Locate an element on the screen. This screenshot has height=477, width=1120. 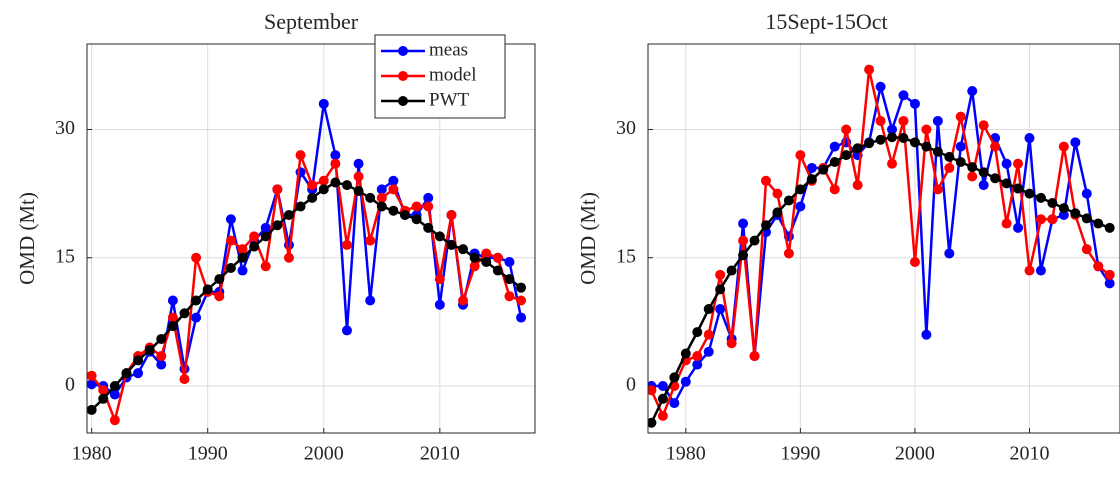
legend-label: PWT is located at coordinates (449, 99).